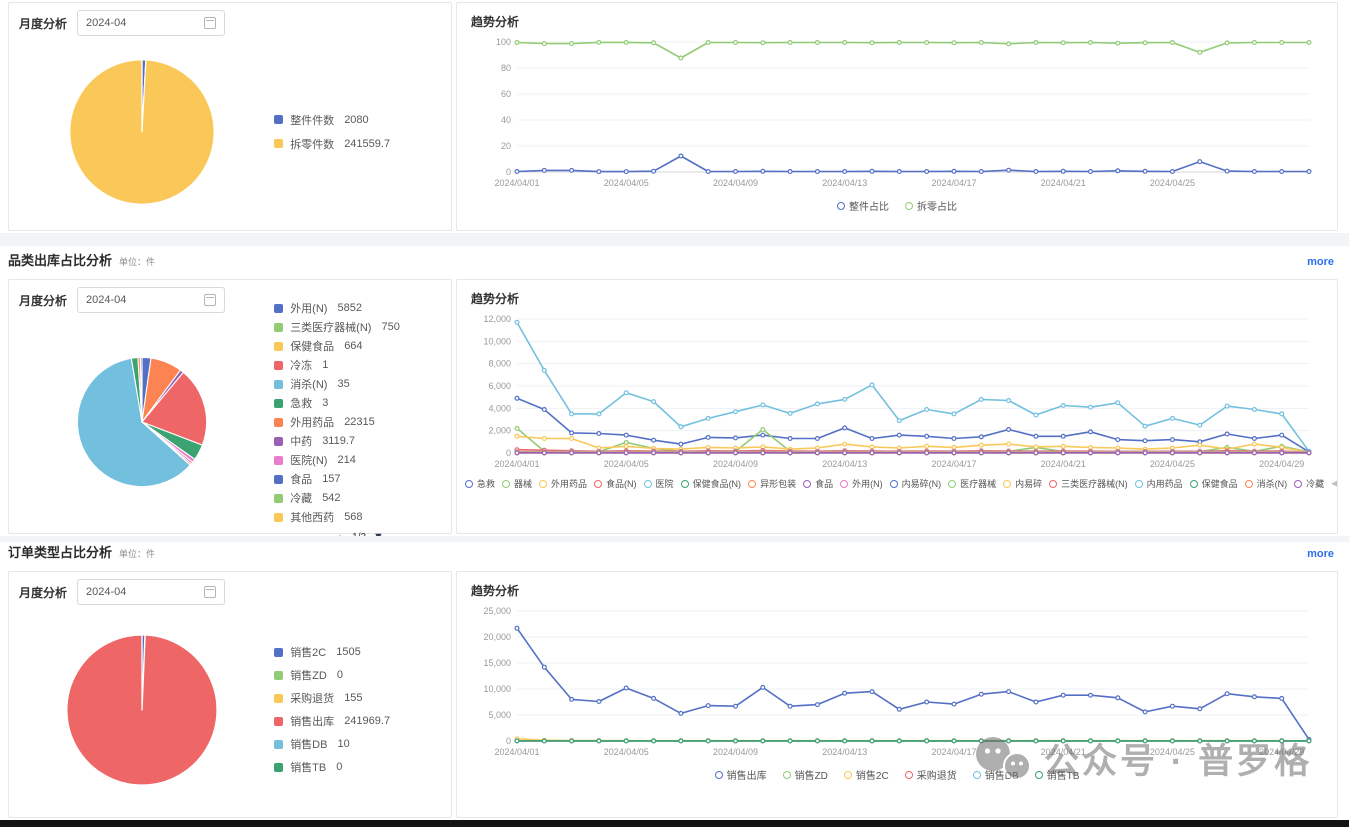 The height and width of the screenshot is (827, 1349). I want to click on trend-legend-item: 三类医疗器械(N), so click(1088, 483).